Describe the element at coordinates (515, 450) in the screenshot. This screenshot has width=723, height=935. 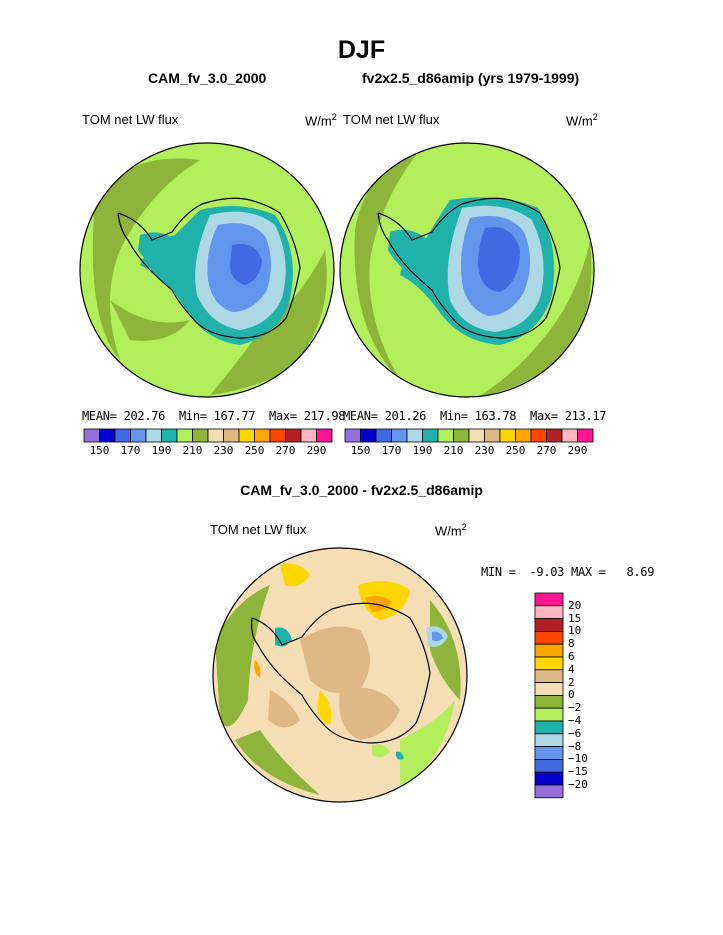
I see `colorbar-tick-label: 250` at that location.